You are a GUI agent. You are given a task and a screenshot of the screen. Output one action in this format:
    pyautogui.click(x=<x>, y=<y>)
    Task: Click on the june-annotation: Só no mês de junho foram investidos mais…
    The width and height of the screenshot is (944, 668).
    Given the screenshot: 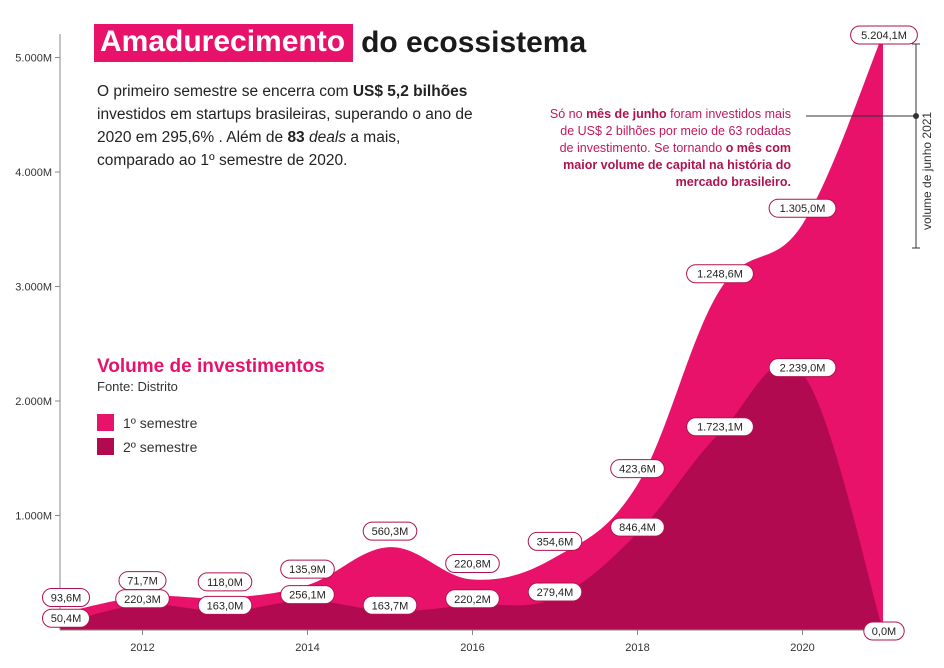 What is the action you would take?
    pyautogui.click(x=668, y=148)
    